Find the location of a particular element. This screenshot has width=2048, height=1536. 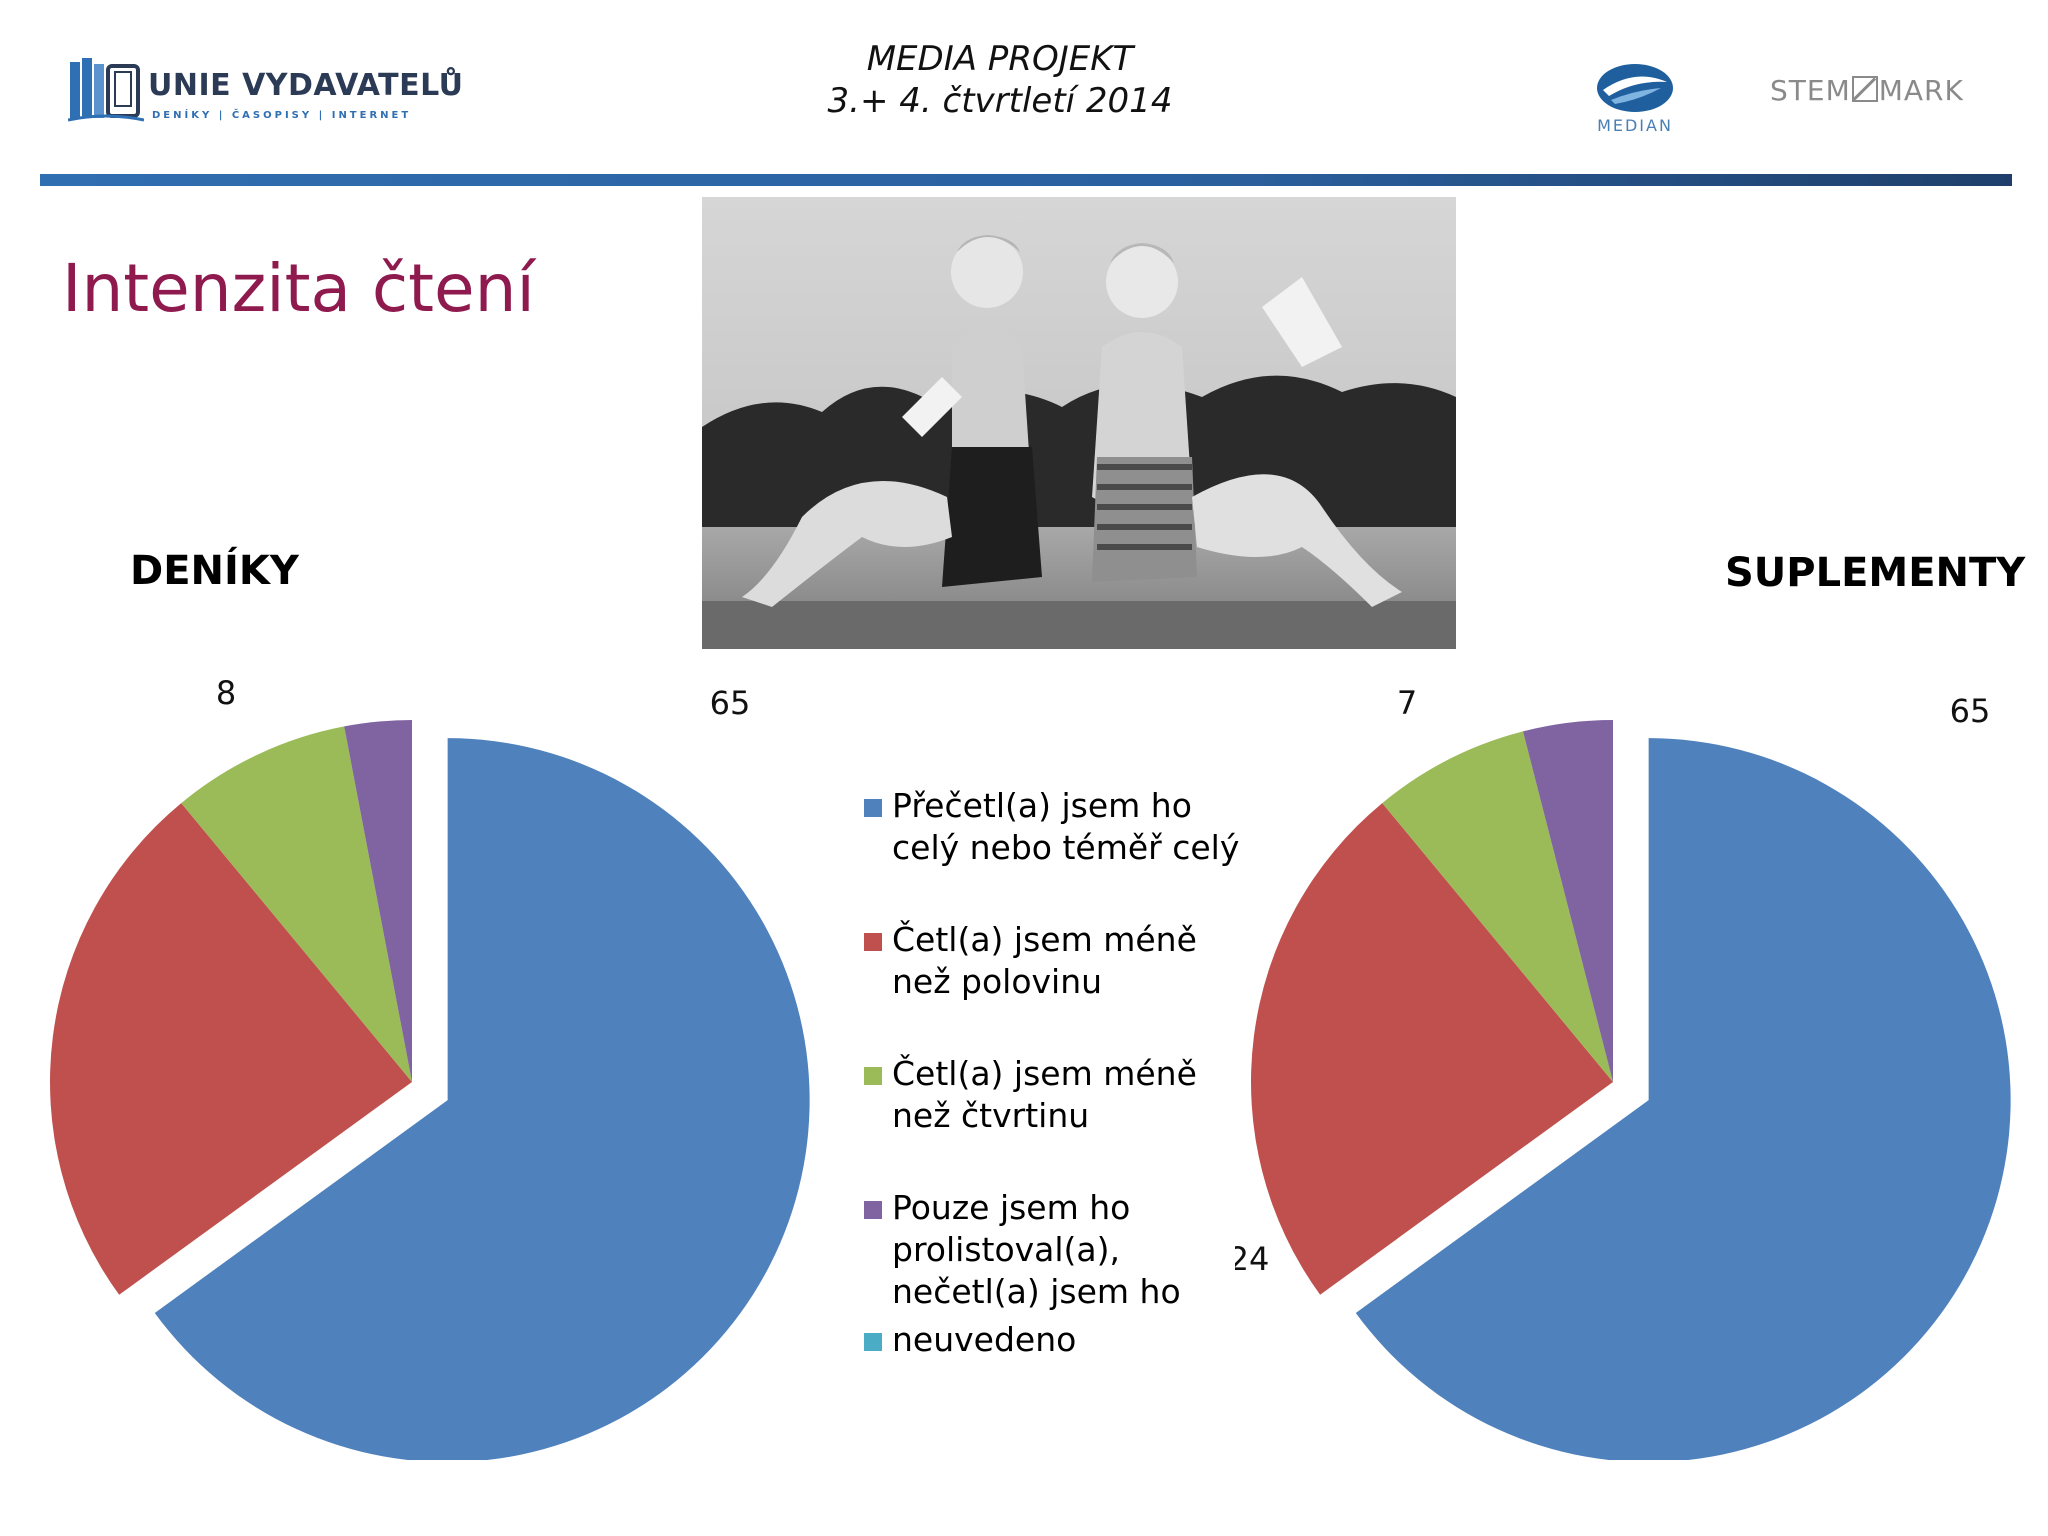

legend-label: Pouze jsem ho is located at coordinates (1011, 1207).